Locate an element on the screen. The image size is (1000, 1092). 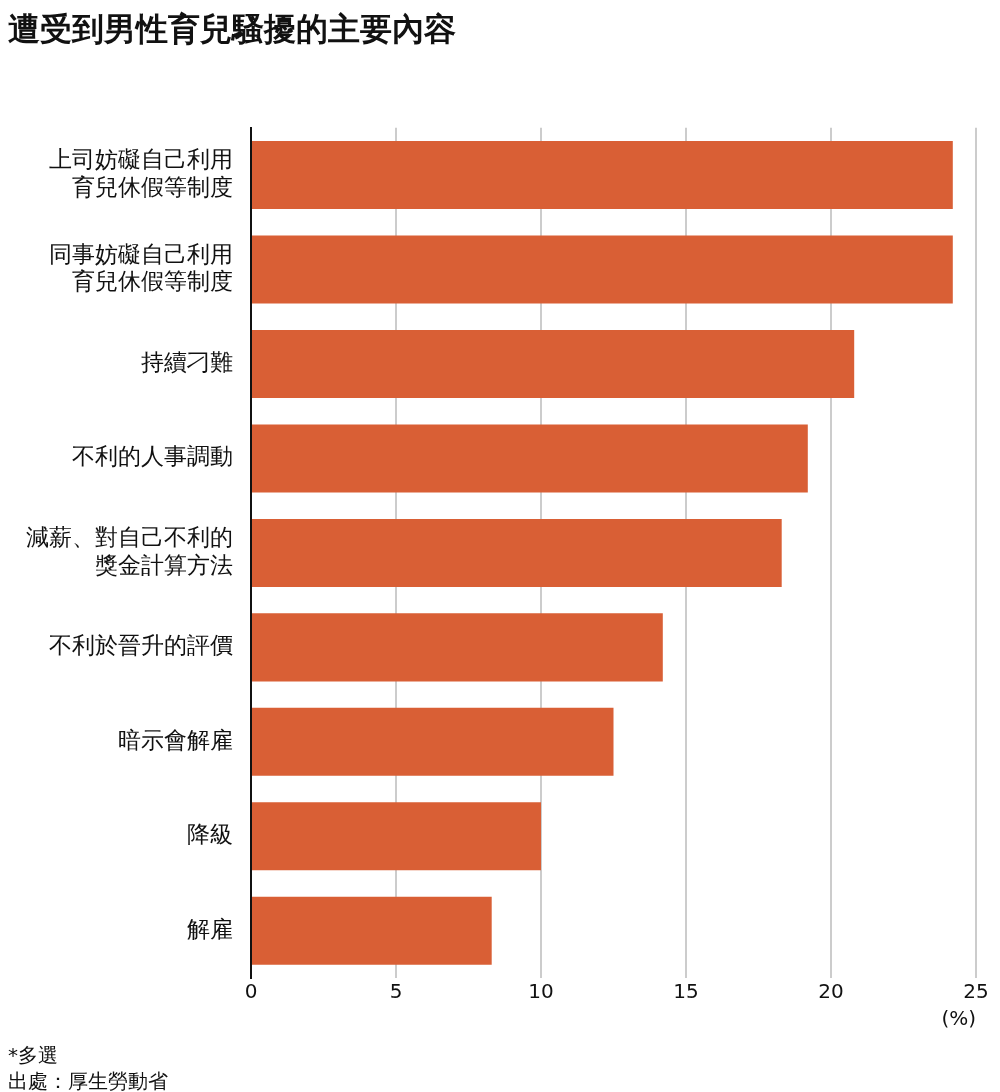
y-tick-label: 不利於晉升的評價 is located at coordinates (141, 645).